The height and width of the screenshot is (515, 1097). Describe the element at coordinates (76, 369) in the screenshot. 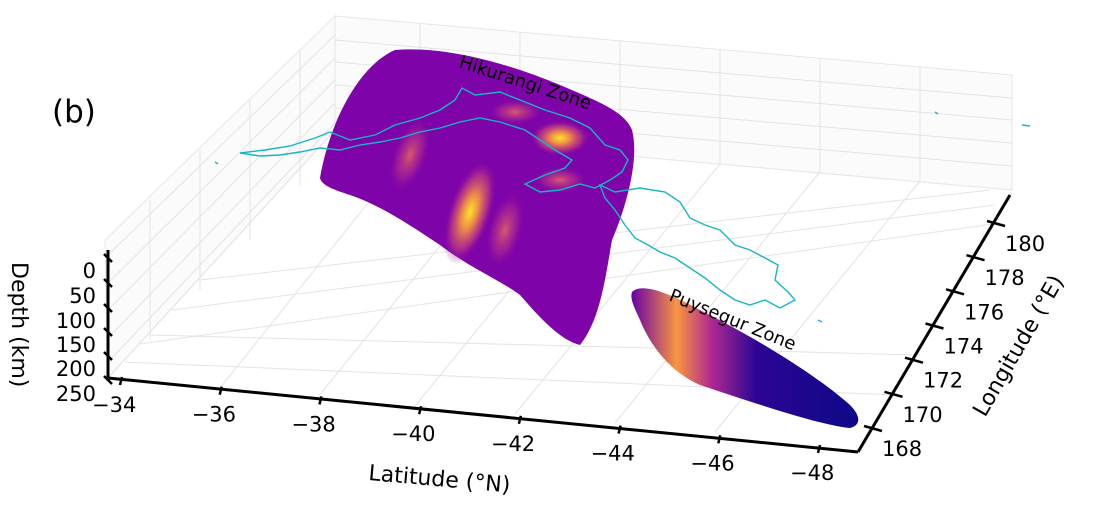

I see `depth-tick-label: 200` at that location.